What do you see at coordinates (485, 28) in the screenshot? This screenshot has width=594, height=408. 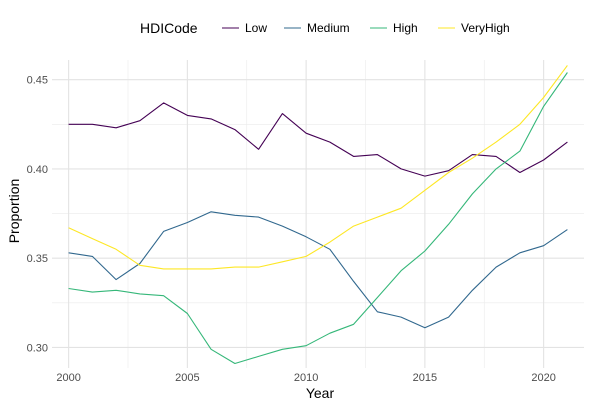 I see `legend-label-veryhigh: VeryHigh` at bounding box center [485, 28].